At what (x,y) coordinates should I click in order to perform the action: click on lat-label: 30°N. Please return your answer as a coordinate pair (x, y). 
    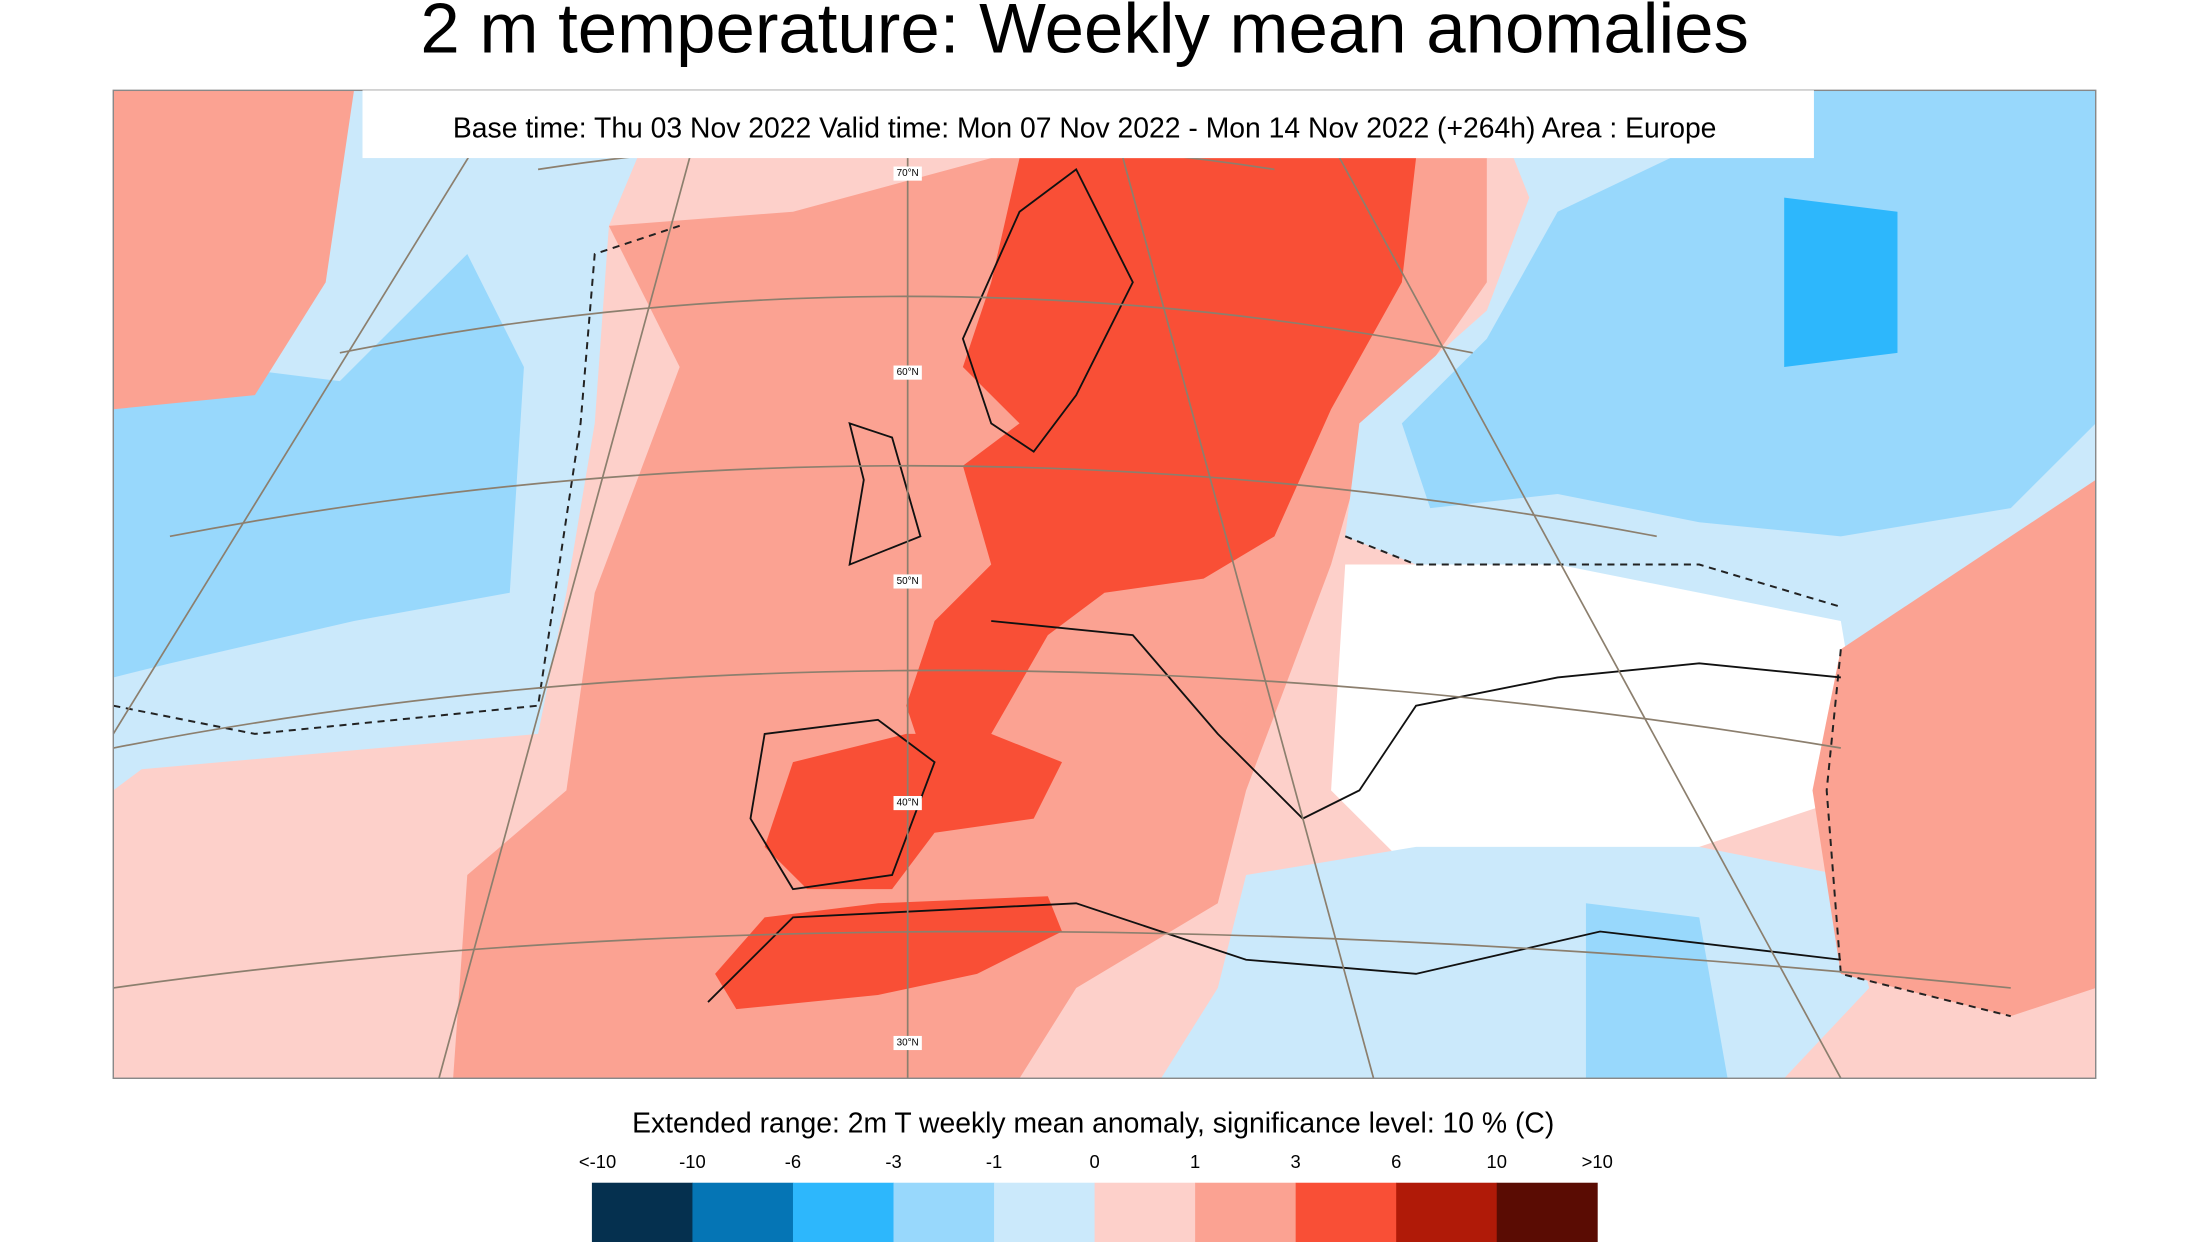
    Looking at the image, I should click on (908, 1043).